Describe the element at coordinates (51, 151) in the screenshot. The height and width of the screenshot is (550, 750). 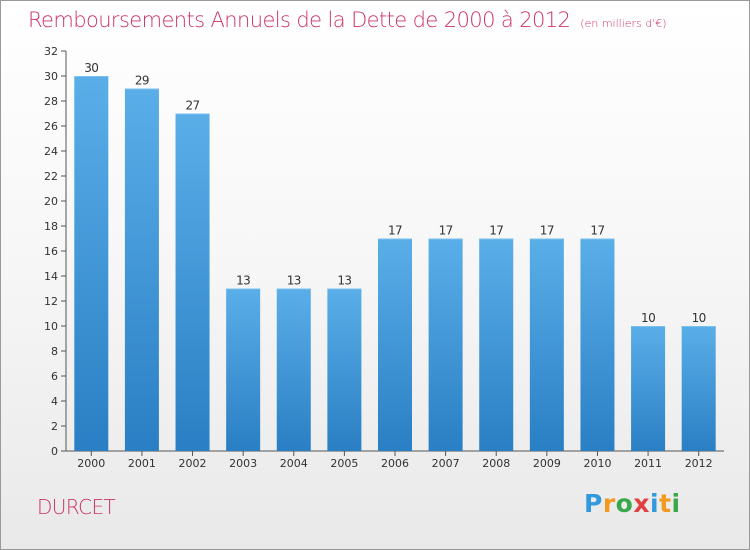
I see `y-tick-label: 24` at that location.